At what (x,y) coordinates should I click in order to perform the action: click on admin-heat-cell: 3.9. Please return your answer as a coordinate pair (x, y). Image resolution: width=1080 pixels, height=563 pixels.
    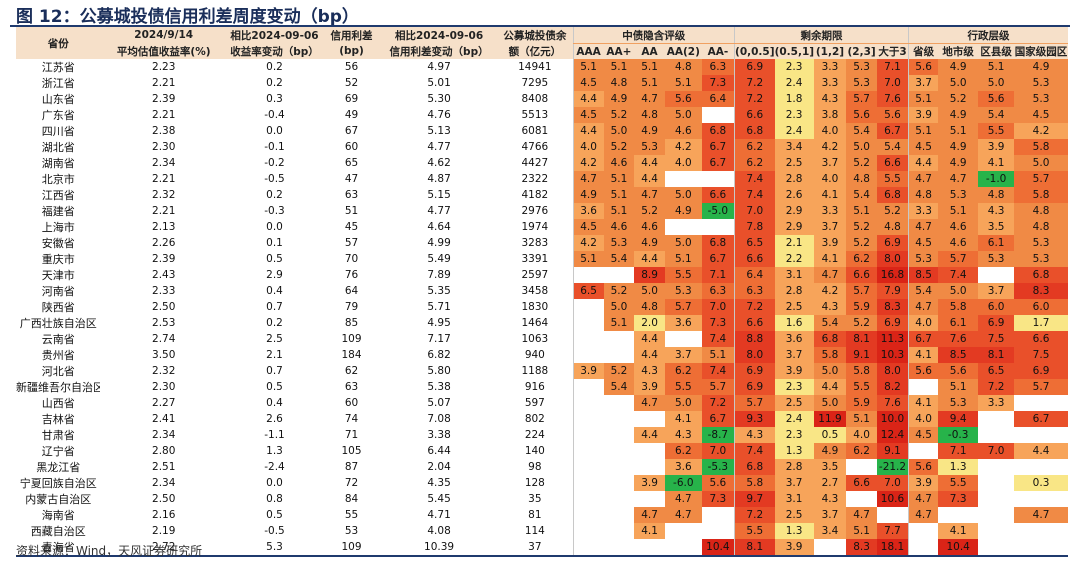
    Looking at the image, I should click on (996, 147).